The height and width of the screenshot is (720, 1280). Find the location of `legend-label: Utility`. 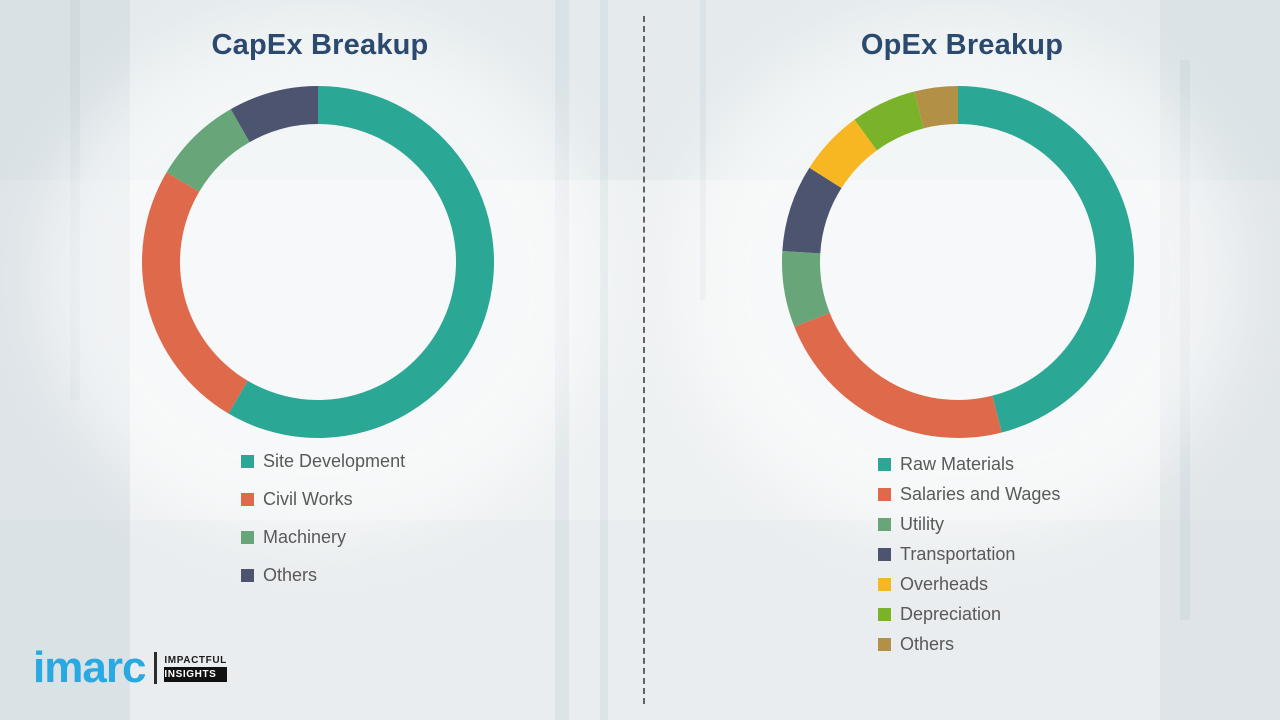

legend-label: Utility is located at coordinates (922, 524).